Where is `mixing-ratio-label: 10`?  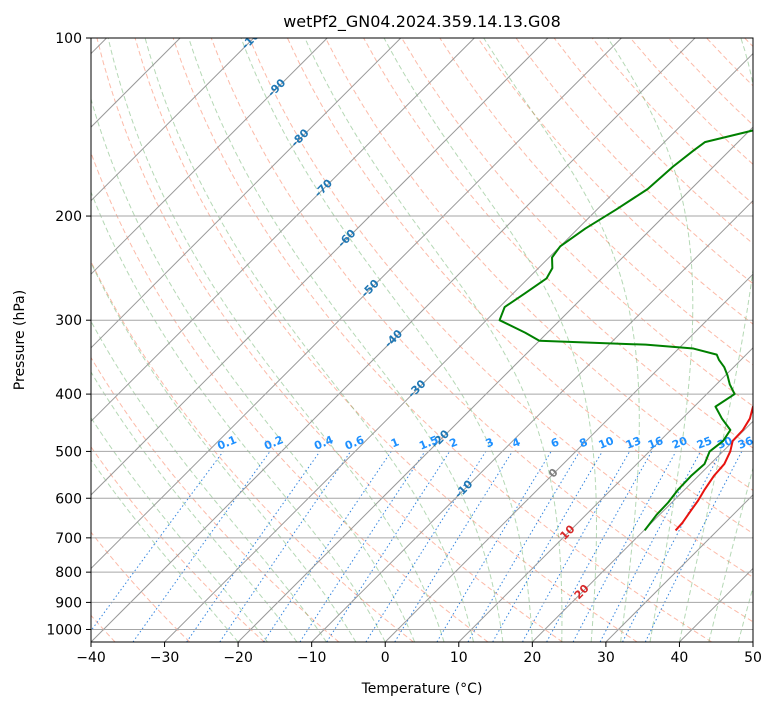 mixing-ratio-label: 10 is located at coordinates (606, 443).